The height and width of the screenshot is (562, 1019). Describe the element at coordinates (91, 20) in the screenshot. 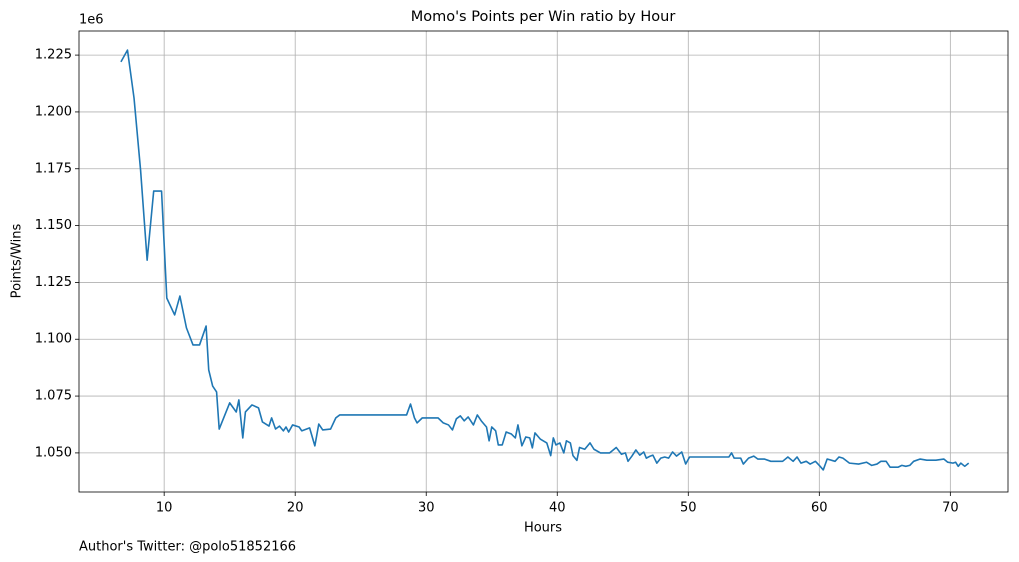

I see `y-offset-label: 1e6` at that location.